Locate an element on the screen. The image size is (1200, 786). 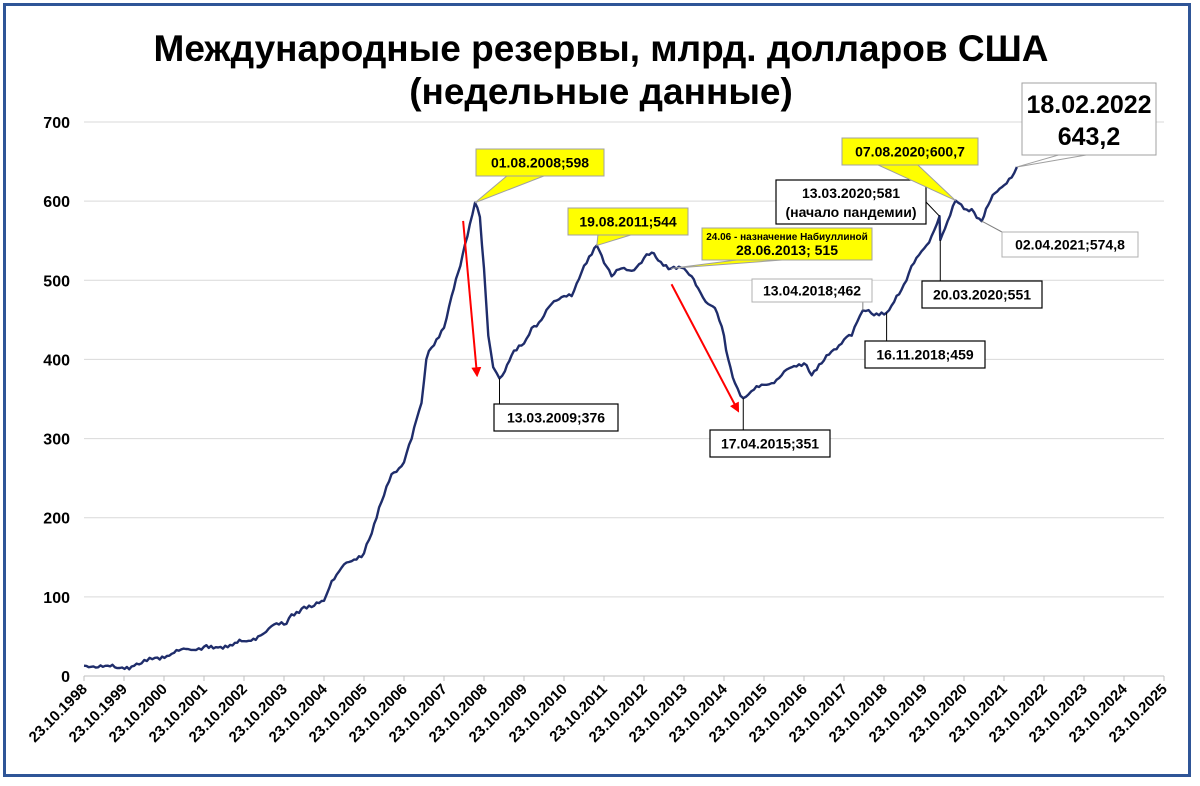
annotation-text: 16.11.2018;459 is located at coordinates (925, 355).